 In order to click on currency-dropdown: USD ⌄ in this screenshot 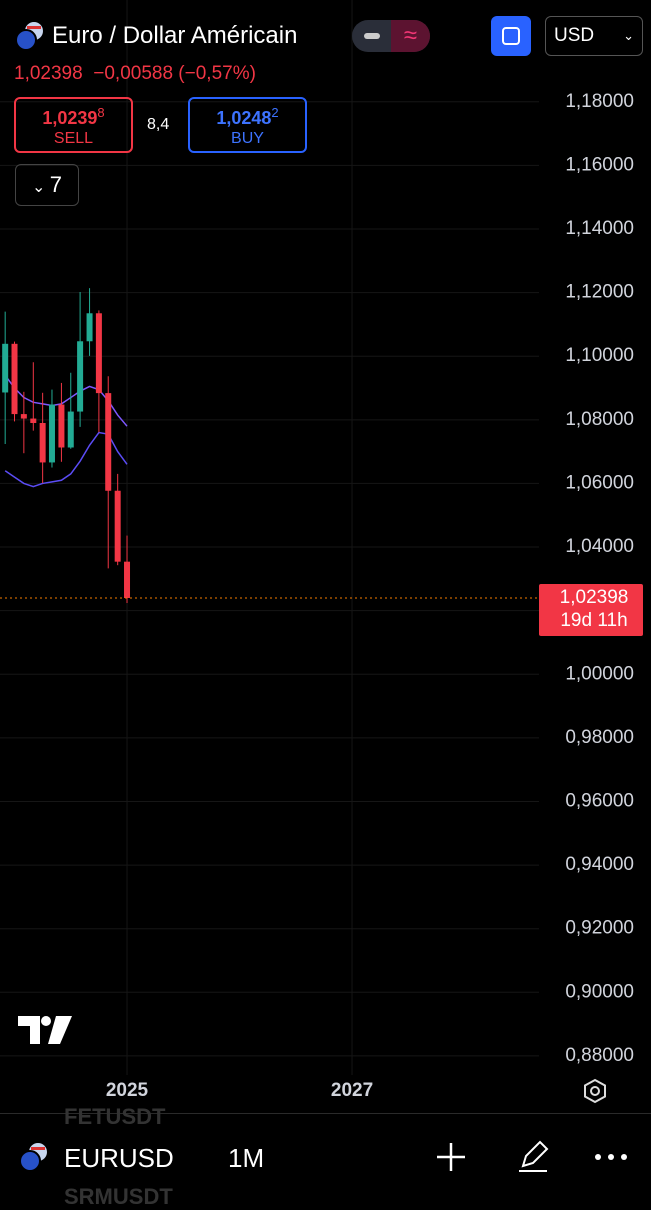, I will do `click(594, 36)`.